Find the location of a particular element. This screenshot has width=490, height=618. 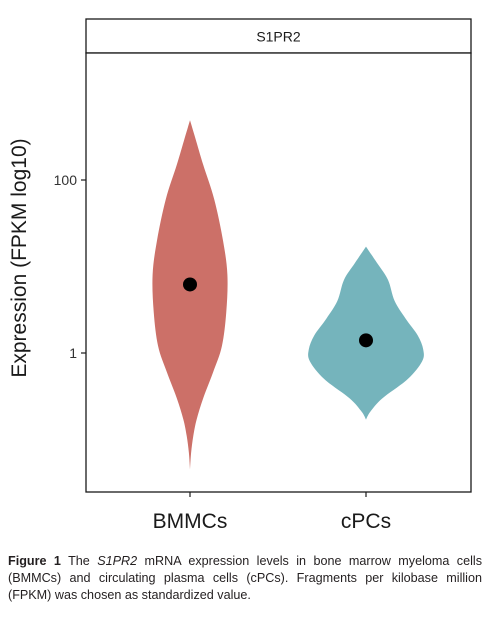

y-axis: 1 100 is located at coordinates (70, 266).